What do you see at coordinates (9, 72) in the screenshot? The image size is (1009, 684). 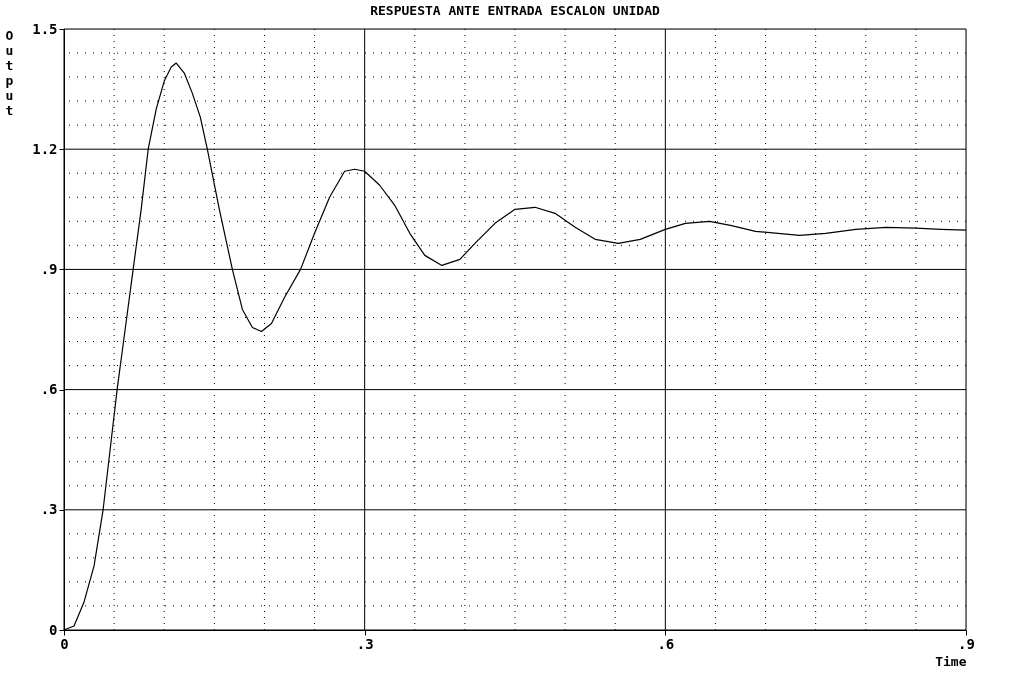 I see `y-axis-title: Output` at bounding box center [9, 72].